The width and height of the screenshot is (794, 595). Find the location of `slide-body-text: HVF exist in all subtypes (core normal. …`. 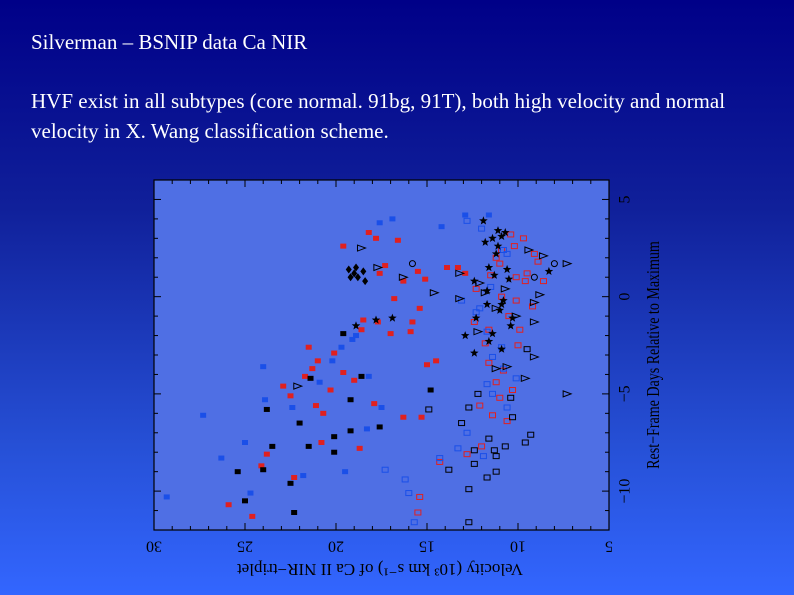

slide-body-text: HVF exist in all subtypes (core normal. … is located at coordinates (378, 116).